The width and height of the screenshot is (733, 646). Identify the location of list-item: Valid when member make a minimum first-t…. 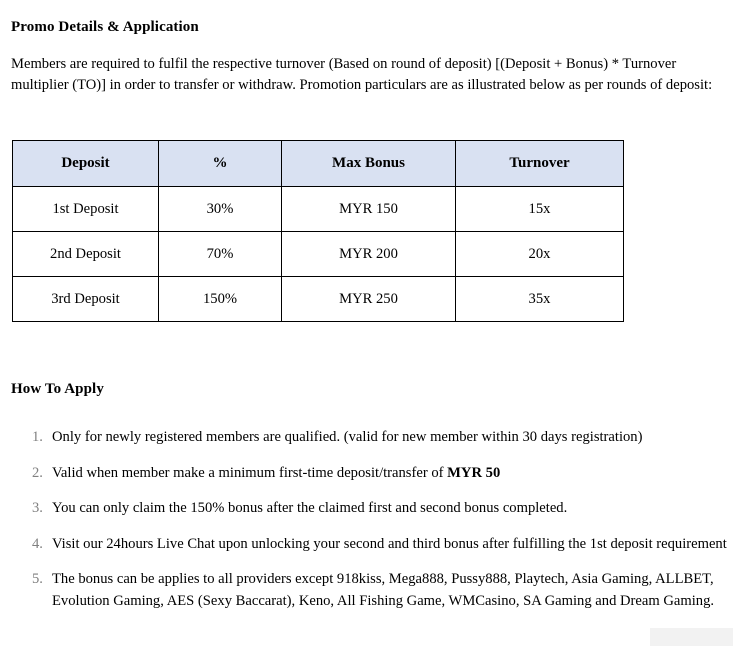
(382, 474).